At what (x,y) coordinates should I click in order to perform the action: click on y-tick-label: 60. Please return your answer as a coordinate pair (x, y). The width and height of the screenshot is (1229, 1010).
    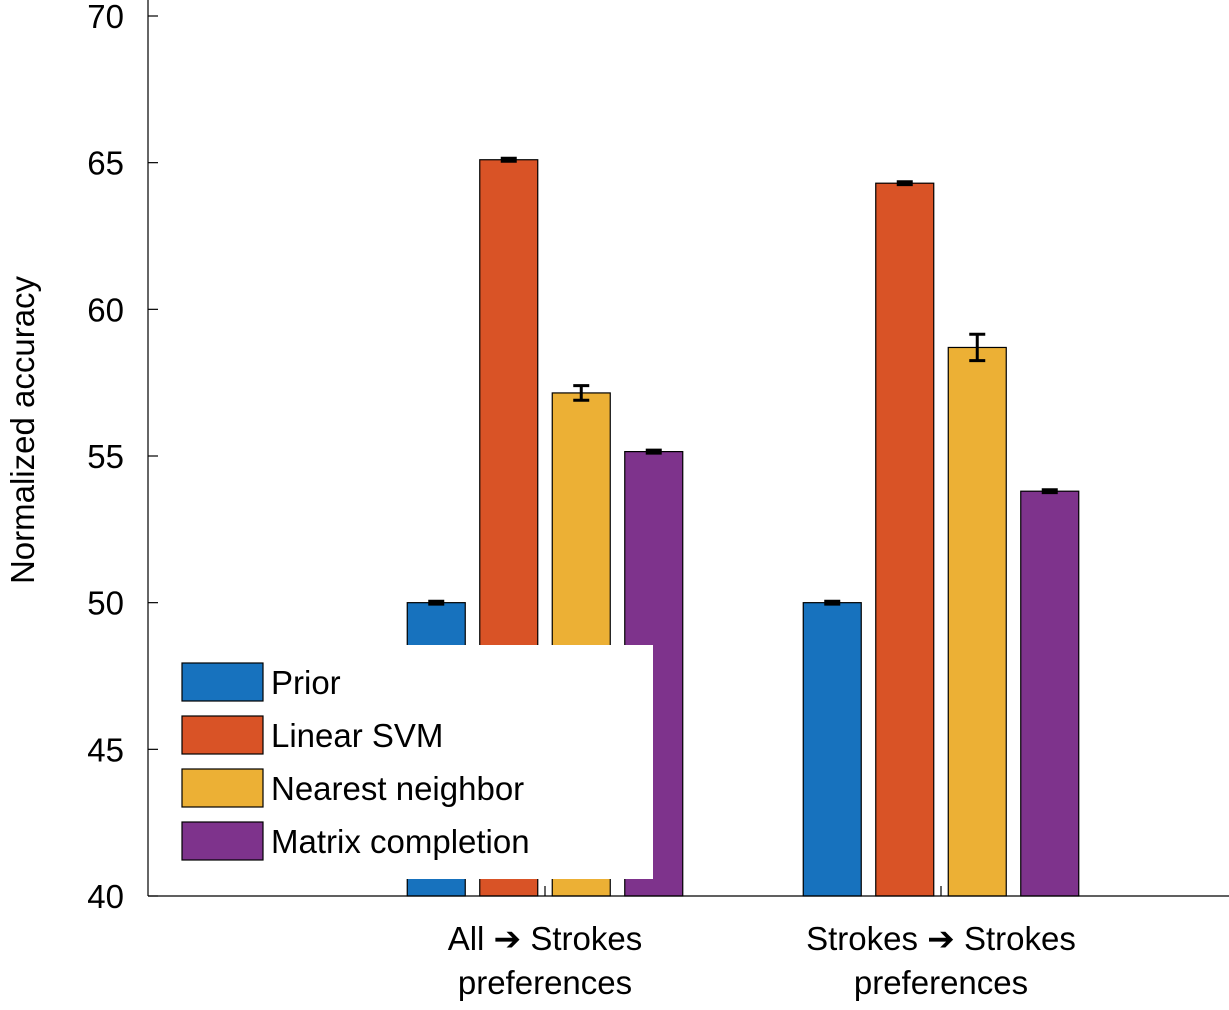
    Looking at the image, I should click on (105, 309).